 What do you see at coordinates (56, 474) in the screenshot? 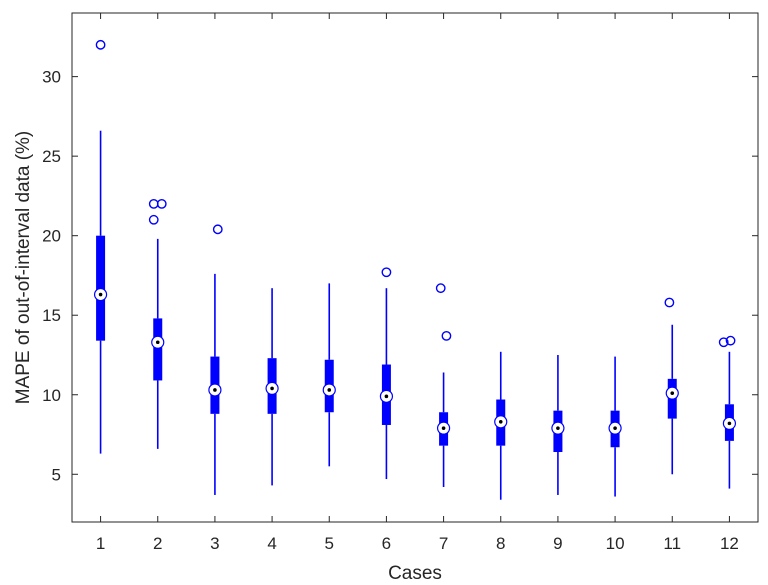
I see `y-tick-label: 5` at bounding box center [56, 474].